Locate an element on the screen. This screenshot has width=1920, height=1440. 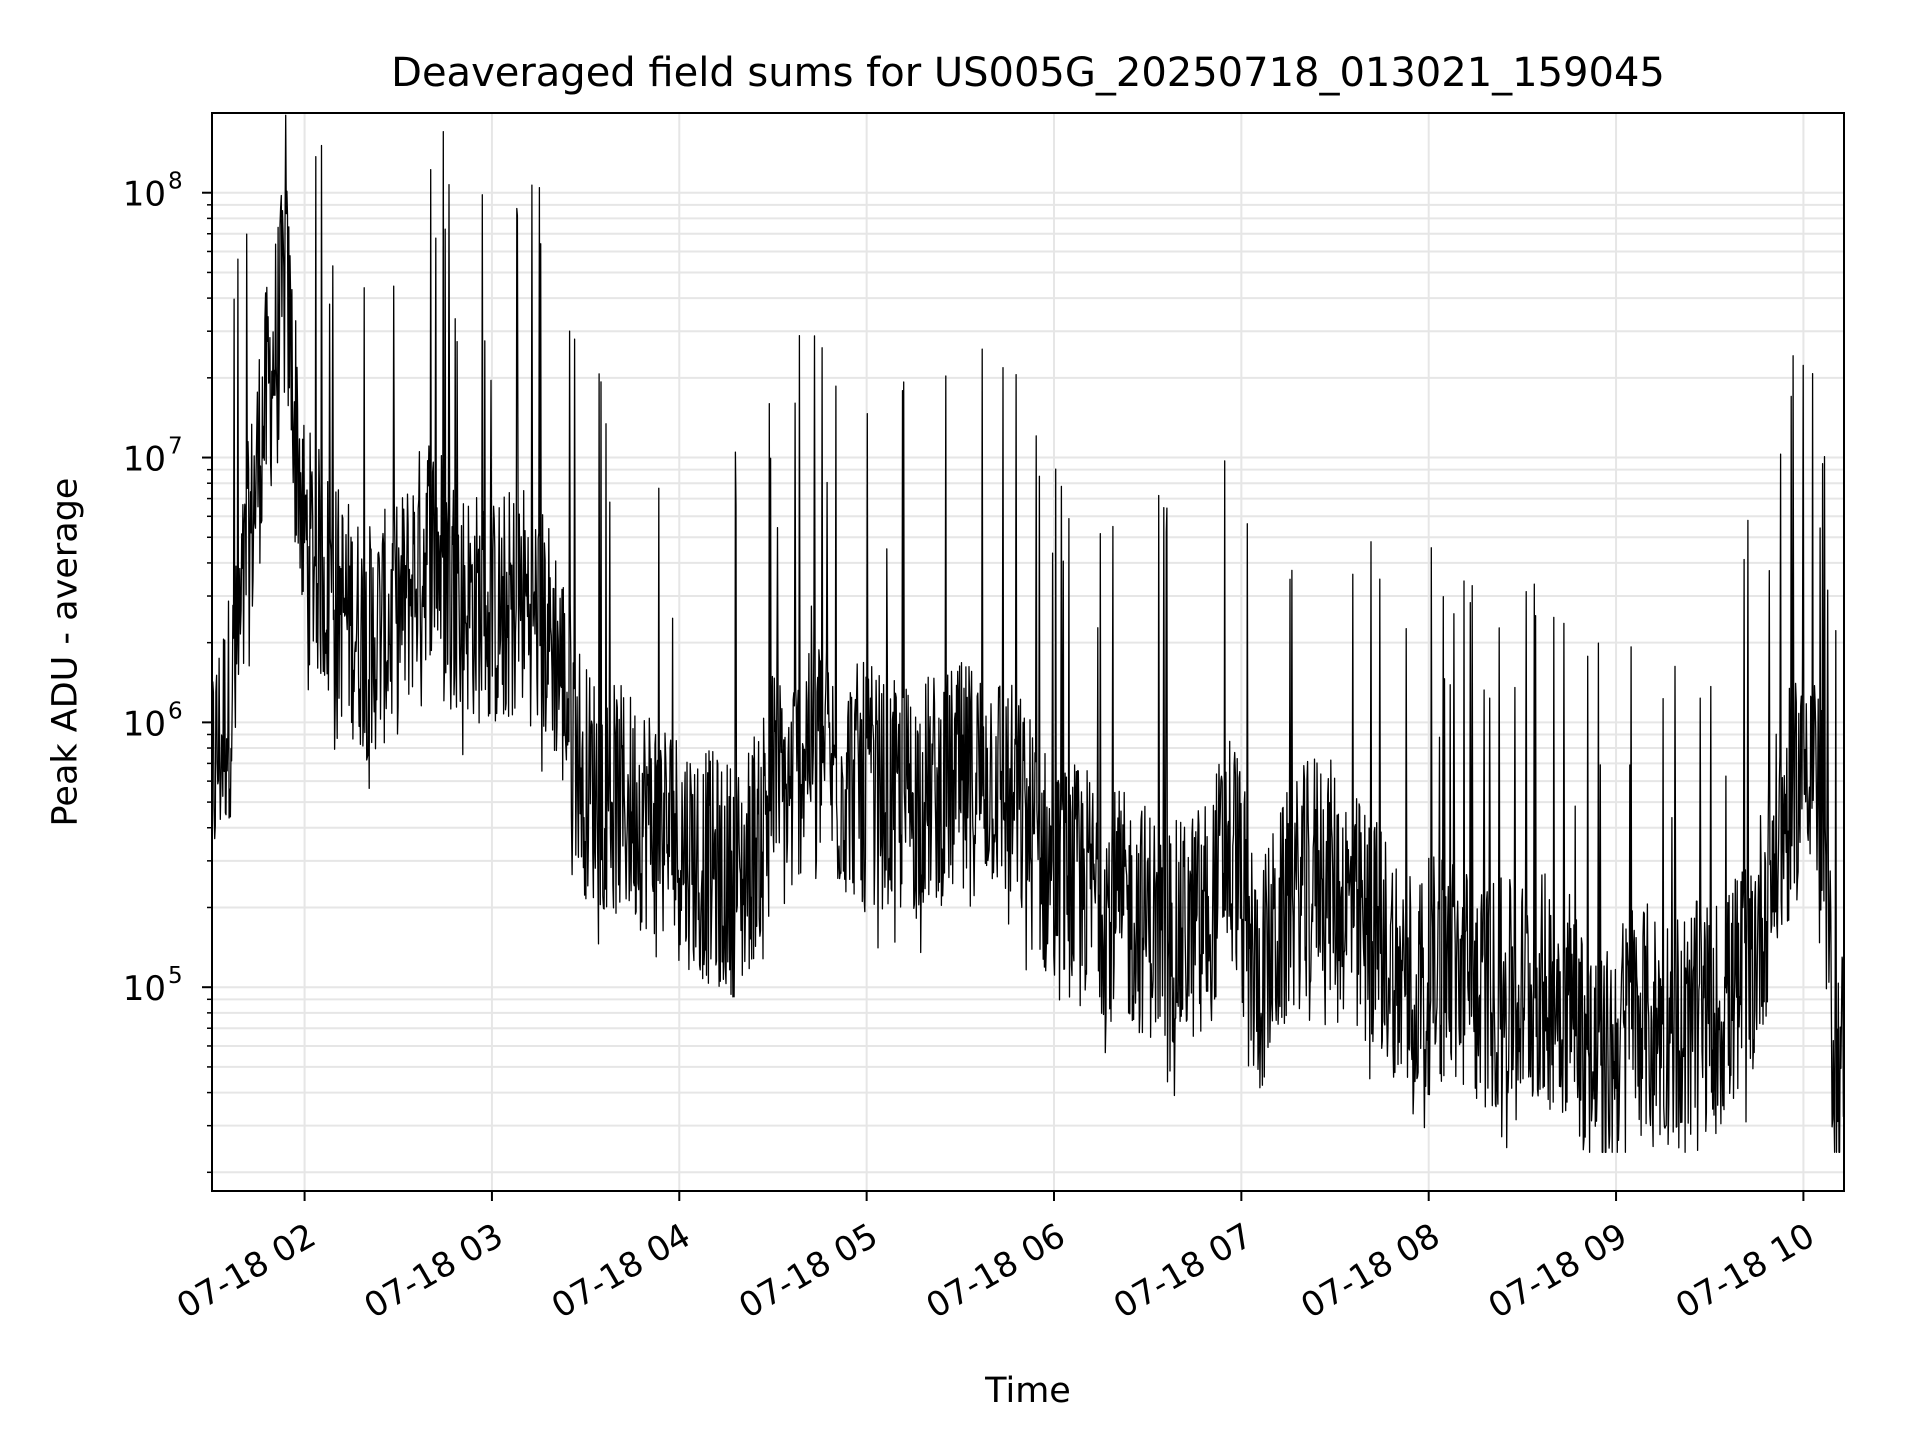
y-axis-label: Peak ADU - average is located at coordinates (65, 652).